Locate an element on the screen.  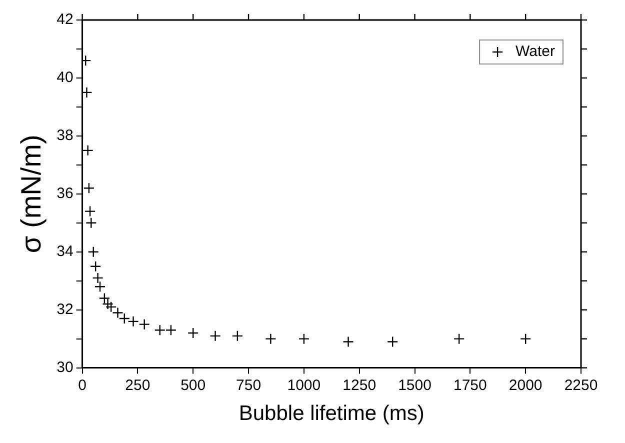
x-tick-label: 250 is located at coordinates (137, 385).